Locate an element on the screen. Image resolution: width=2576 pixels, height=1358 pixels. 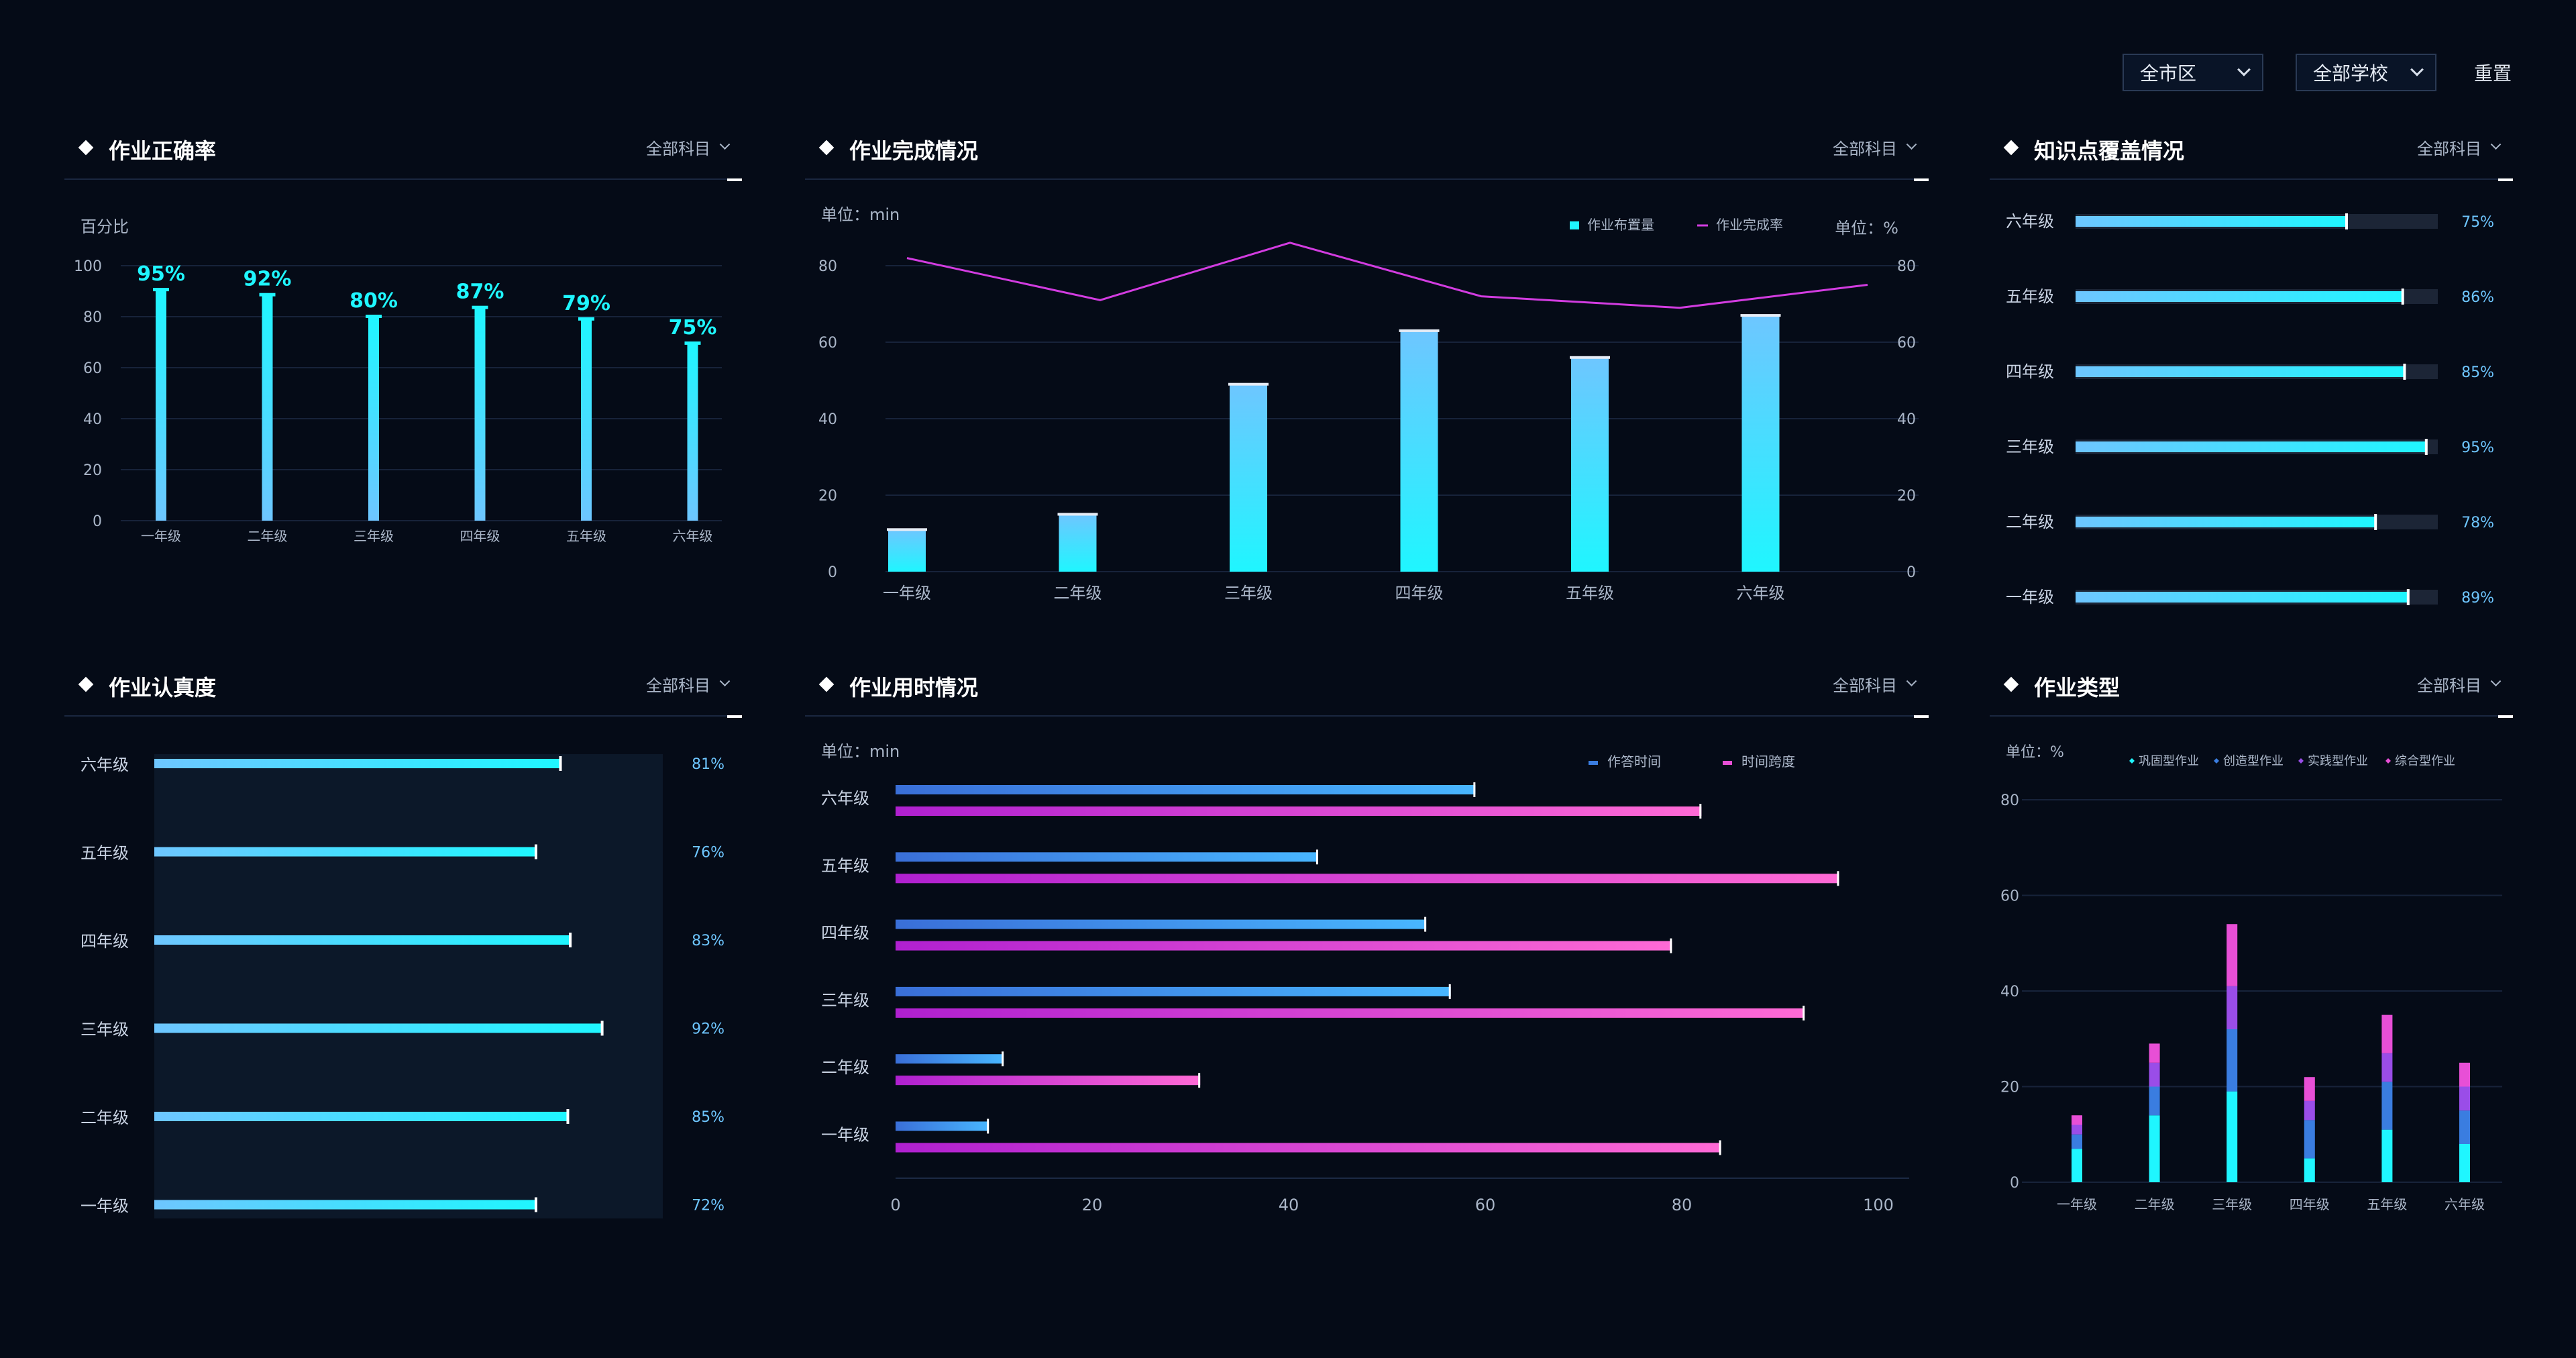
data-label: 78% is located at coordinates (2477, 523).